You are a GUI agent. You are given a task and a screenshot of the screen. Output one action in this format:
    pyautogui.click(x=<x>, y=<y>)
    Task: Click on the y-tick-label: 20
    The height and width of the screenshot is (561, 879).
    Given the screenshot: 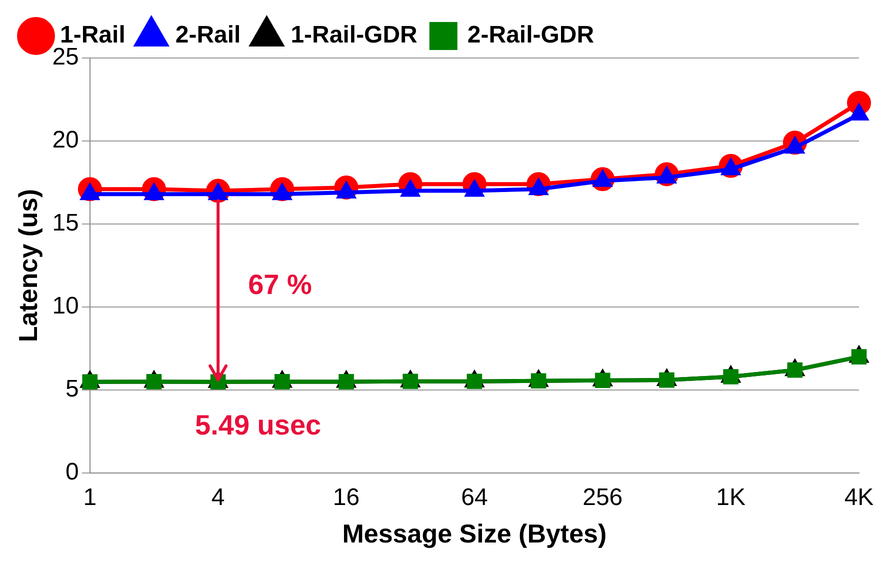 What is the action you would take?
    pyautogui.click(x=65, y=140)
    